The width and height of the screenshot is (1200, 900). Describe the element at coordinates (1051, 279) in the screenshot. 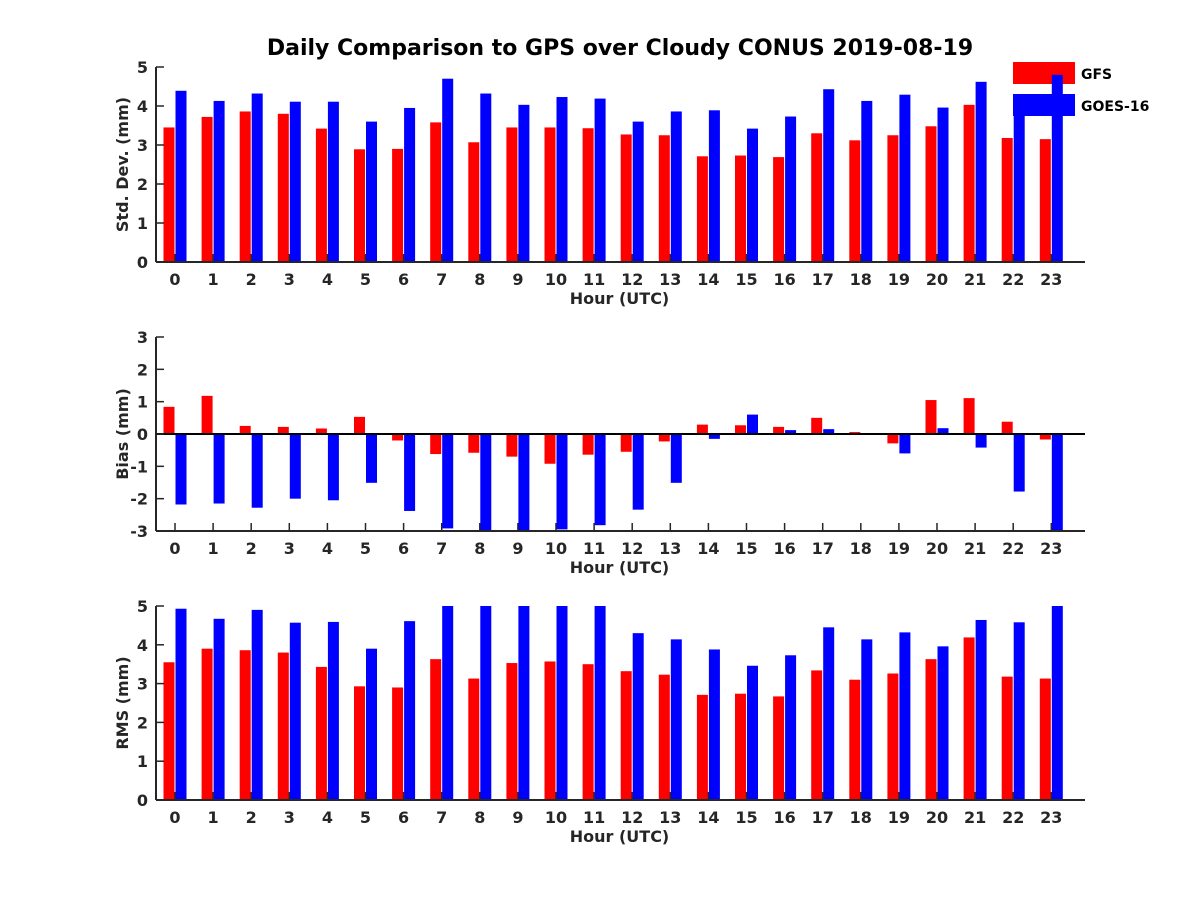

I see `x-tick-label: 23` at that location.